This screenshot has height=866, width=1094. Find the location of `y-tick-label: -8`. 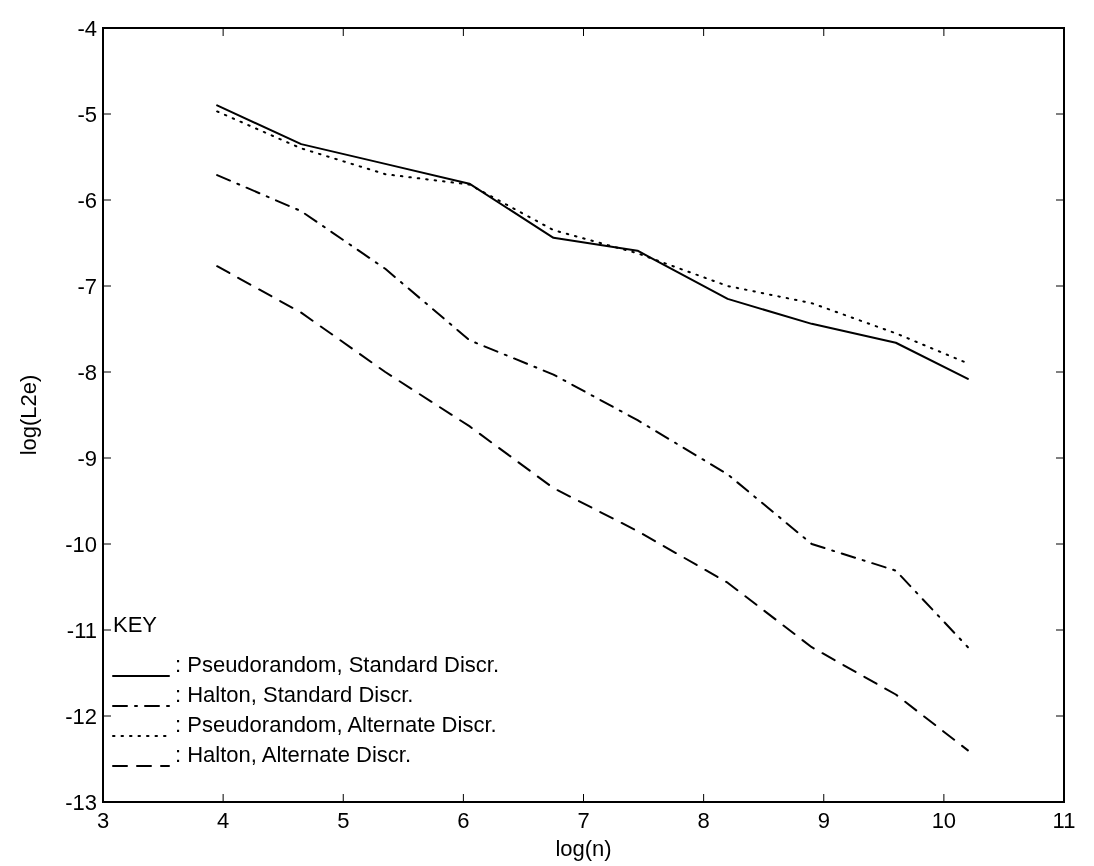

y-tick-label: -8 is located at coordinates (87, 372).